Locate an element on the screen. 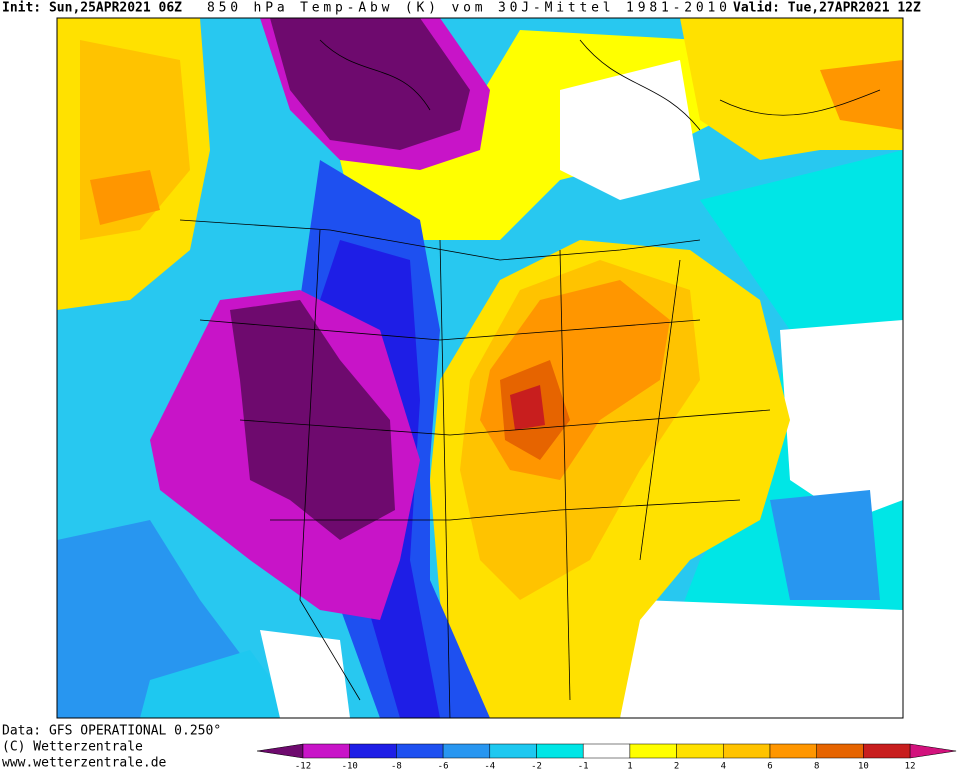  colorbar-label: -10 is located at coordinates (350, 766).